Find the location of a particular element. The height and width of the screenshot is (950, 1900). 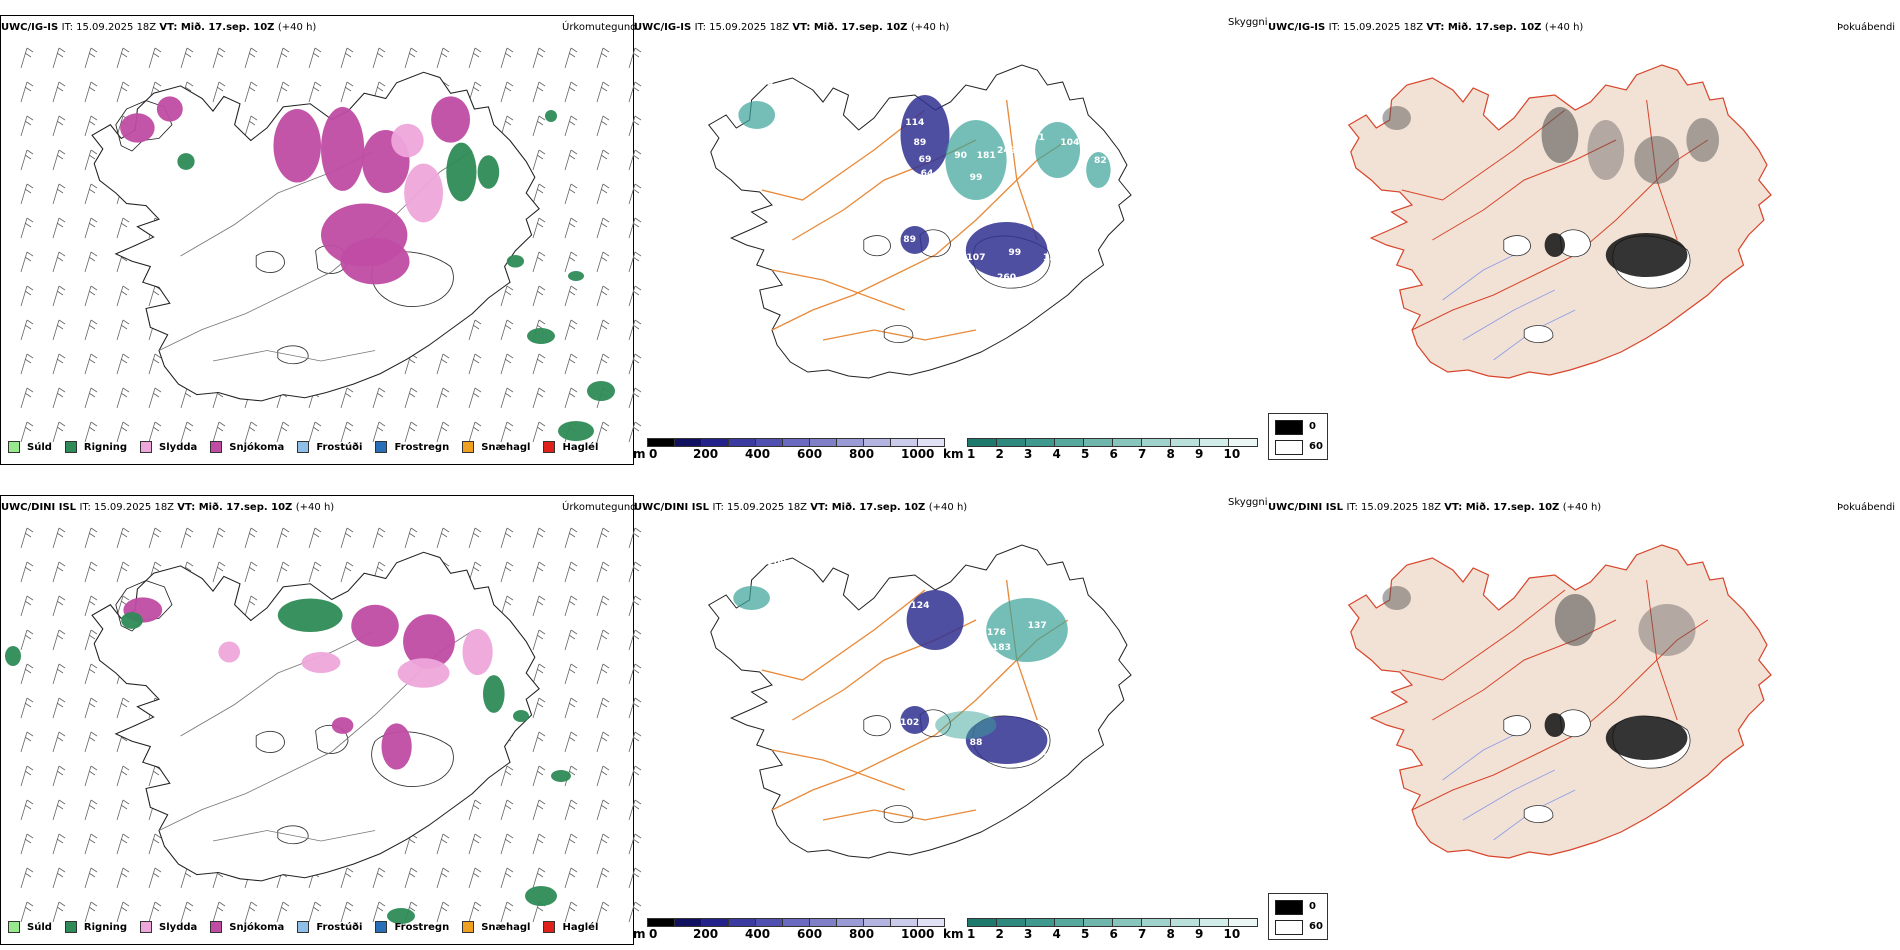

cloud-base-label: 114 is located at coordinates (914, 123).